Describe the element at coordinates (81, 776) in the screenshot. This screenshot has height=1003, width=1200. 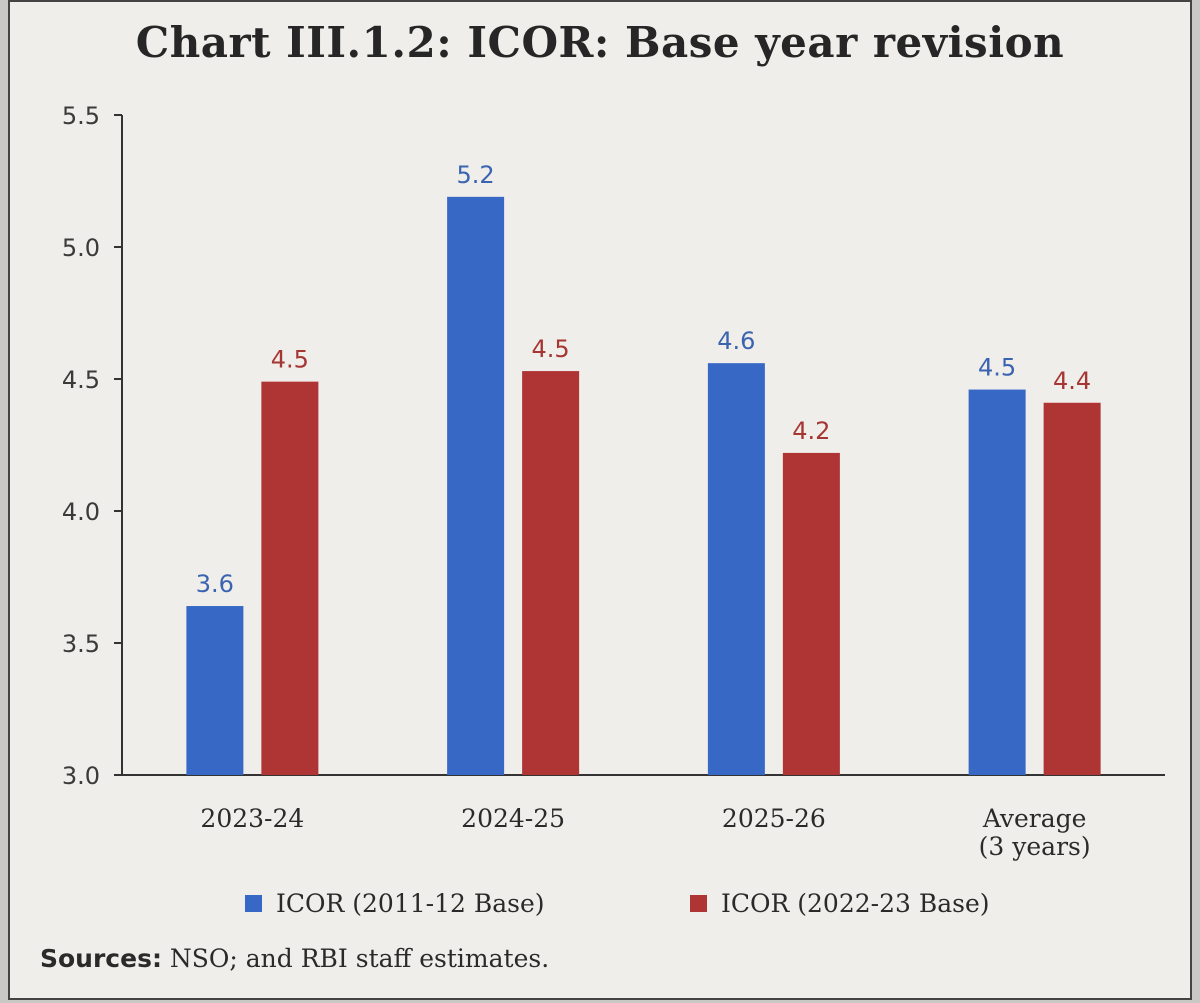
I see `y-tick-label: 3.0` at that location.